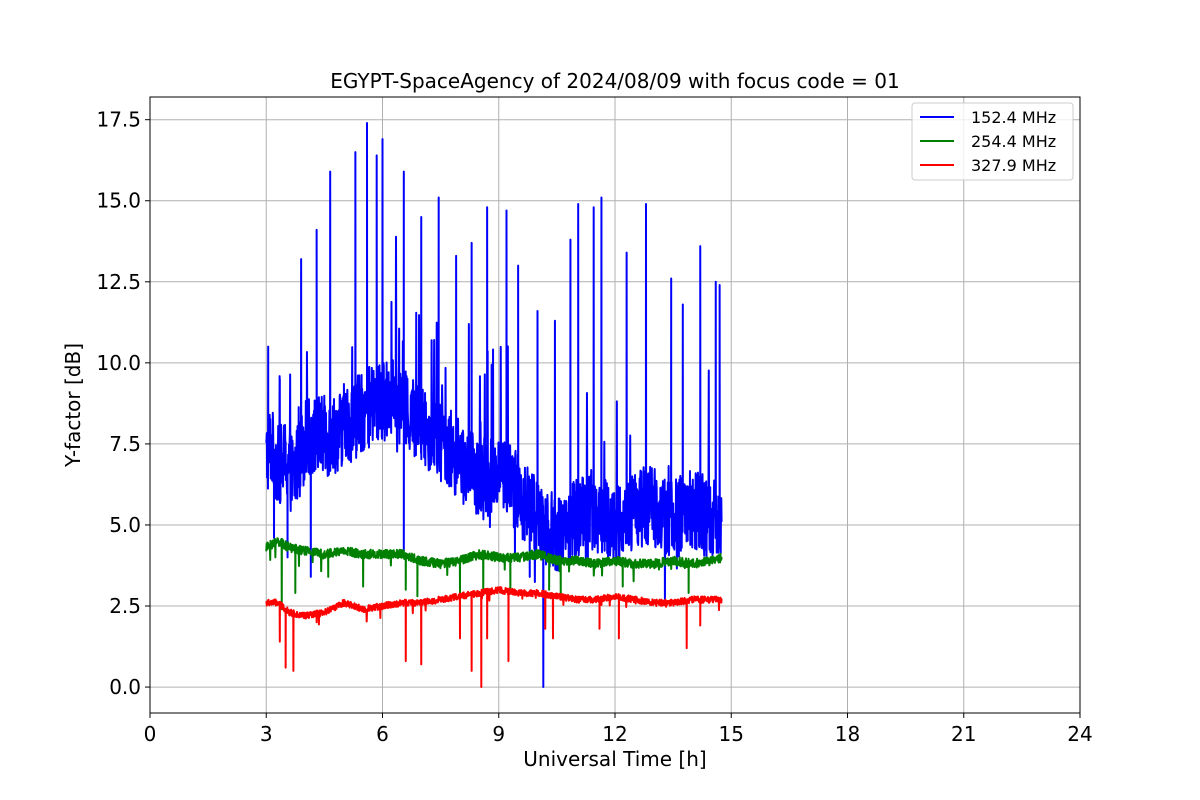 The image size is (1200, 800). What do you see at coordinates (963, 734) in the screenshot?
I see `x-tick-label: 21` at bounding box center [963, 734].